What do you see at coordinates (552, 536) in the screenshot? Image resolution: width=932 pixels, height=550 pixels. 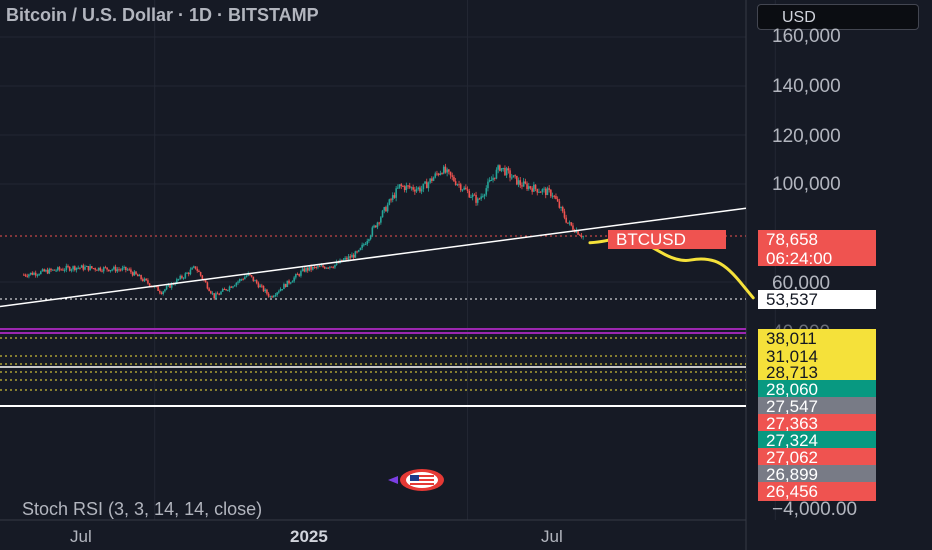 I see `time-tick: Jul` at bounding box center [552, 536].